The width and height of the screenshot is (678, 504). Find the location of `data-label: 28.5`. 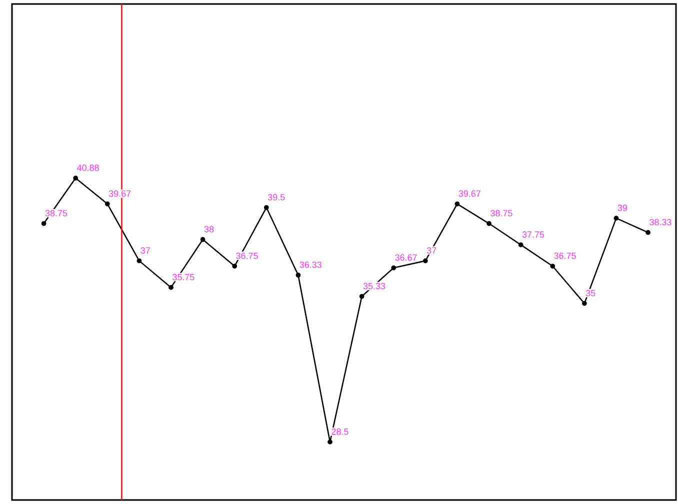

data-label: 28.5 is located at coordinates (340, 431).